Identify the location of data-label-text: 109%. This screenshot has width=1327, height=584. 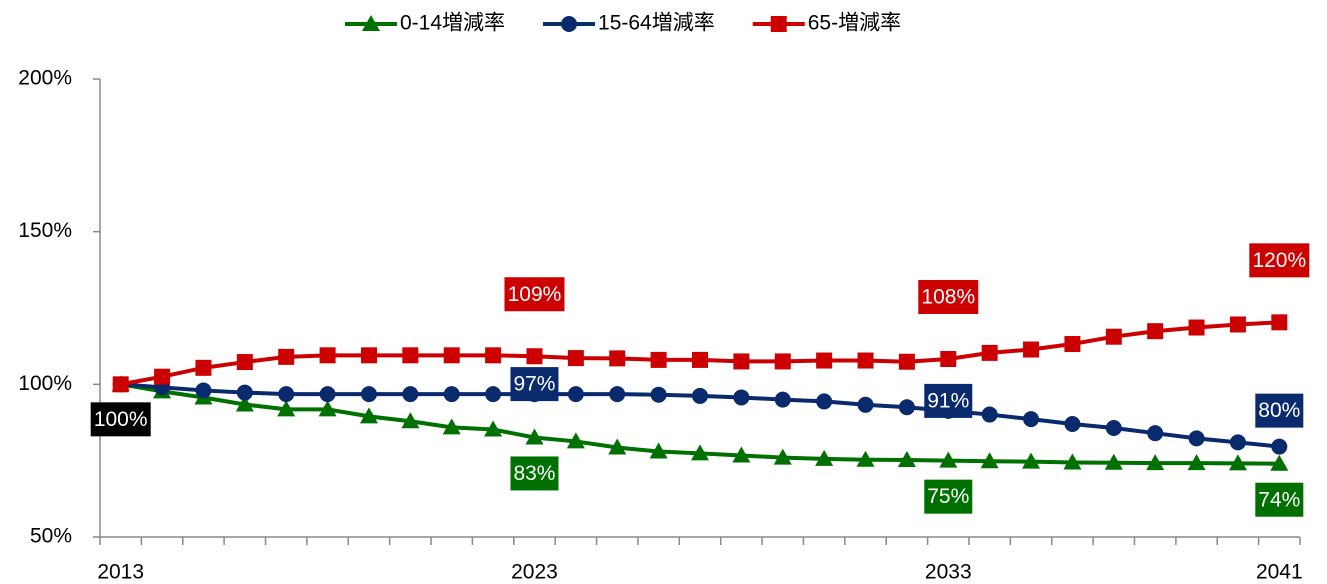
(535, 294).